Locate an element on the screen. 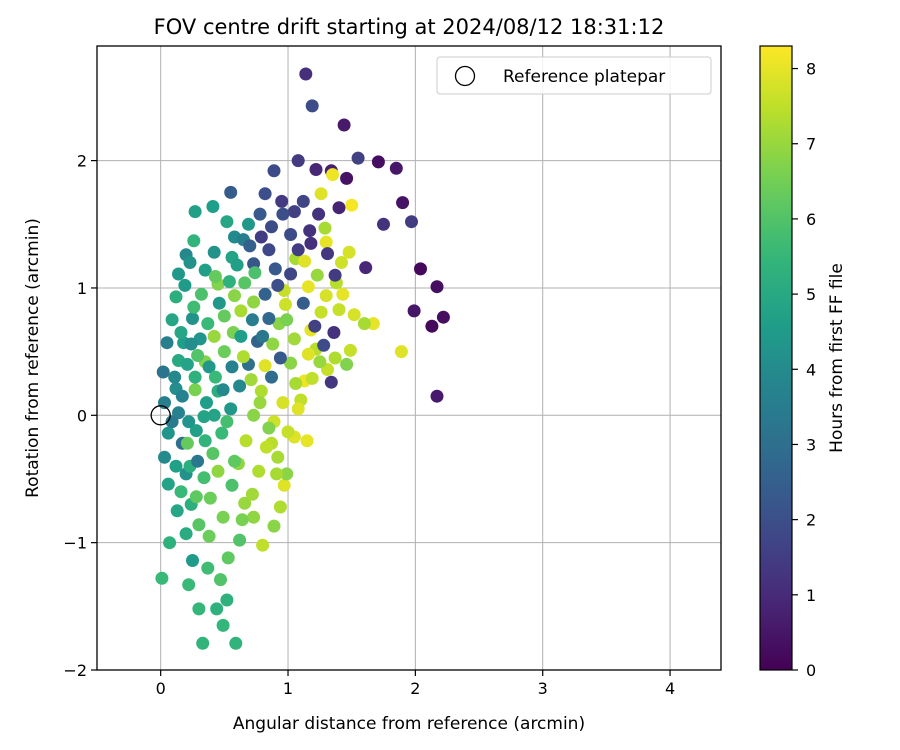 This screenshot has height=750, width=900. x-tick-label: 1 is located at coordinates (288, 688).